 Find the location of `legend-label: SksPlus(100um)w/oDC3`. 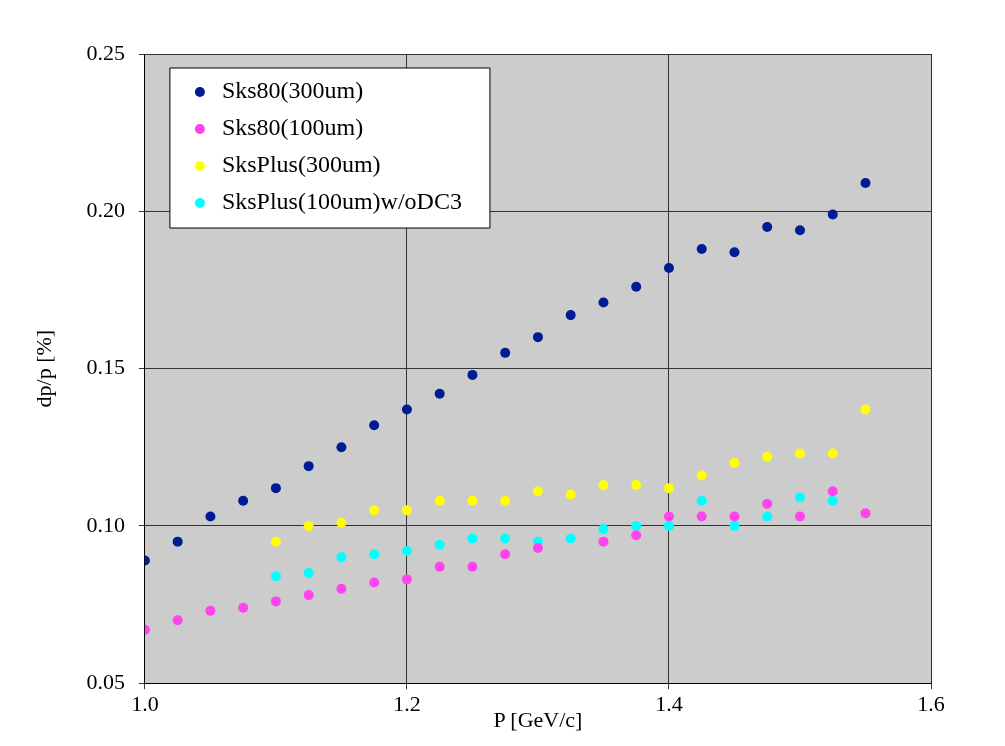

legend-label: SksPlus(100um)w/oDC3 is located at coordinates (341, 201).